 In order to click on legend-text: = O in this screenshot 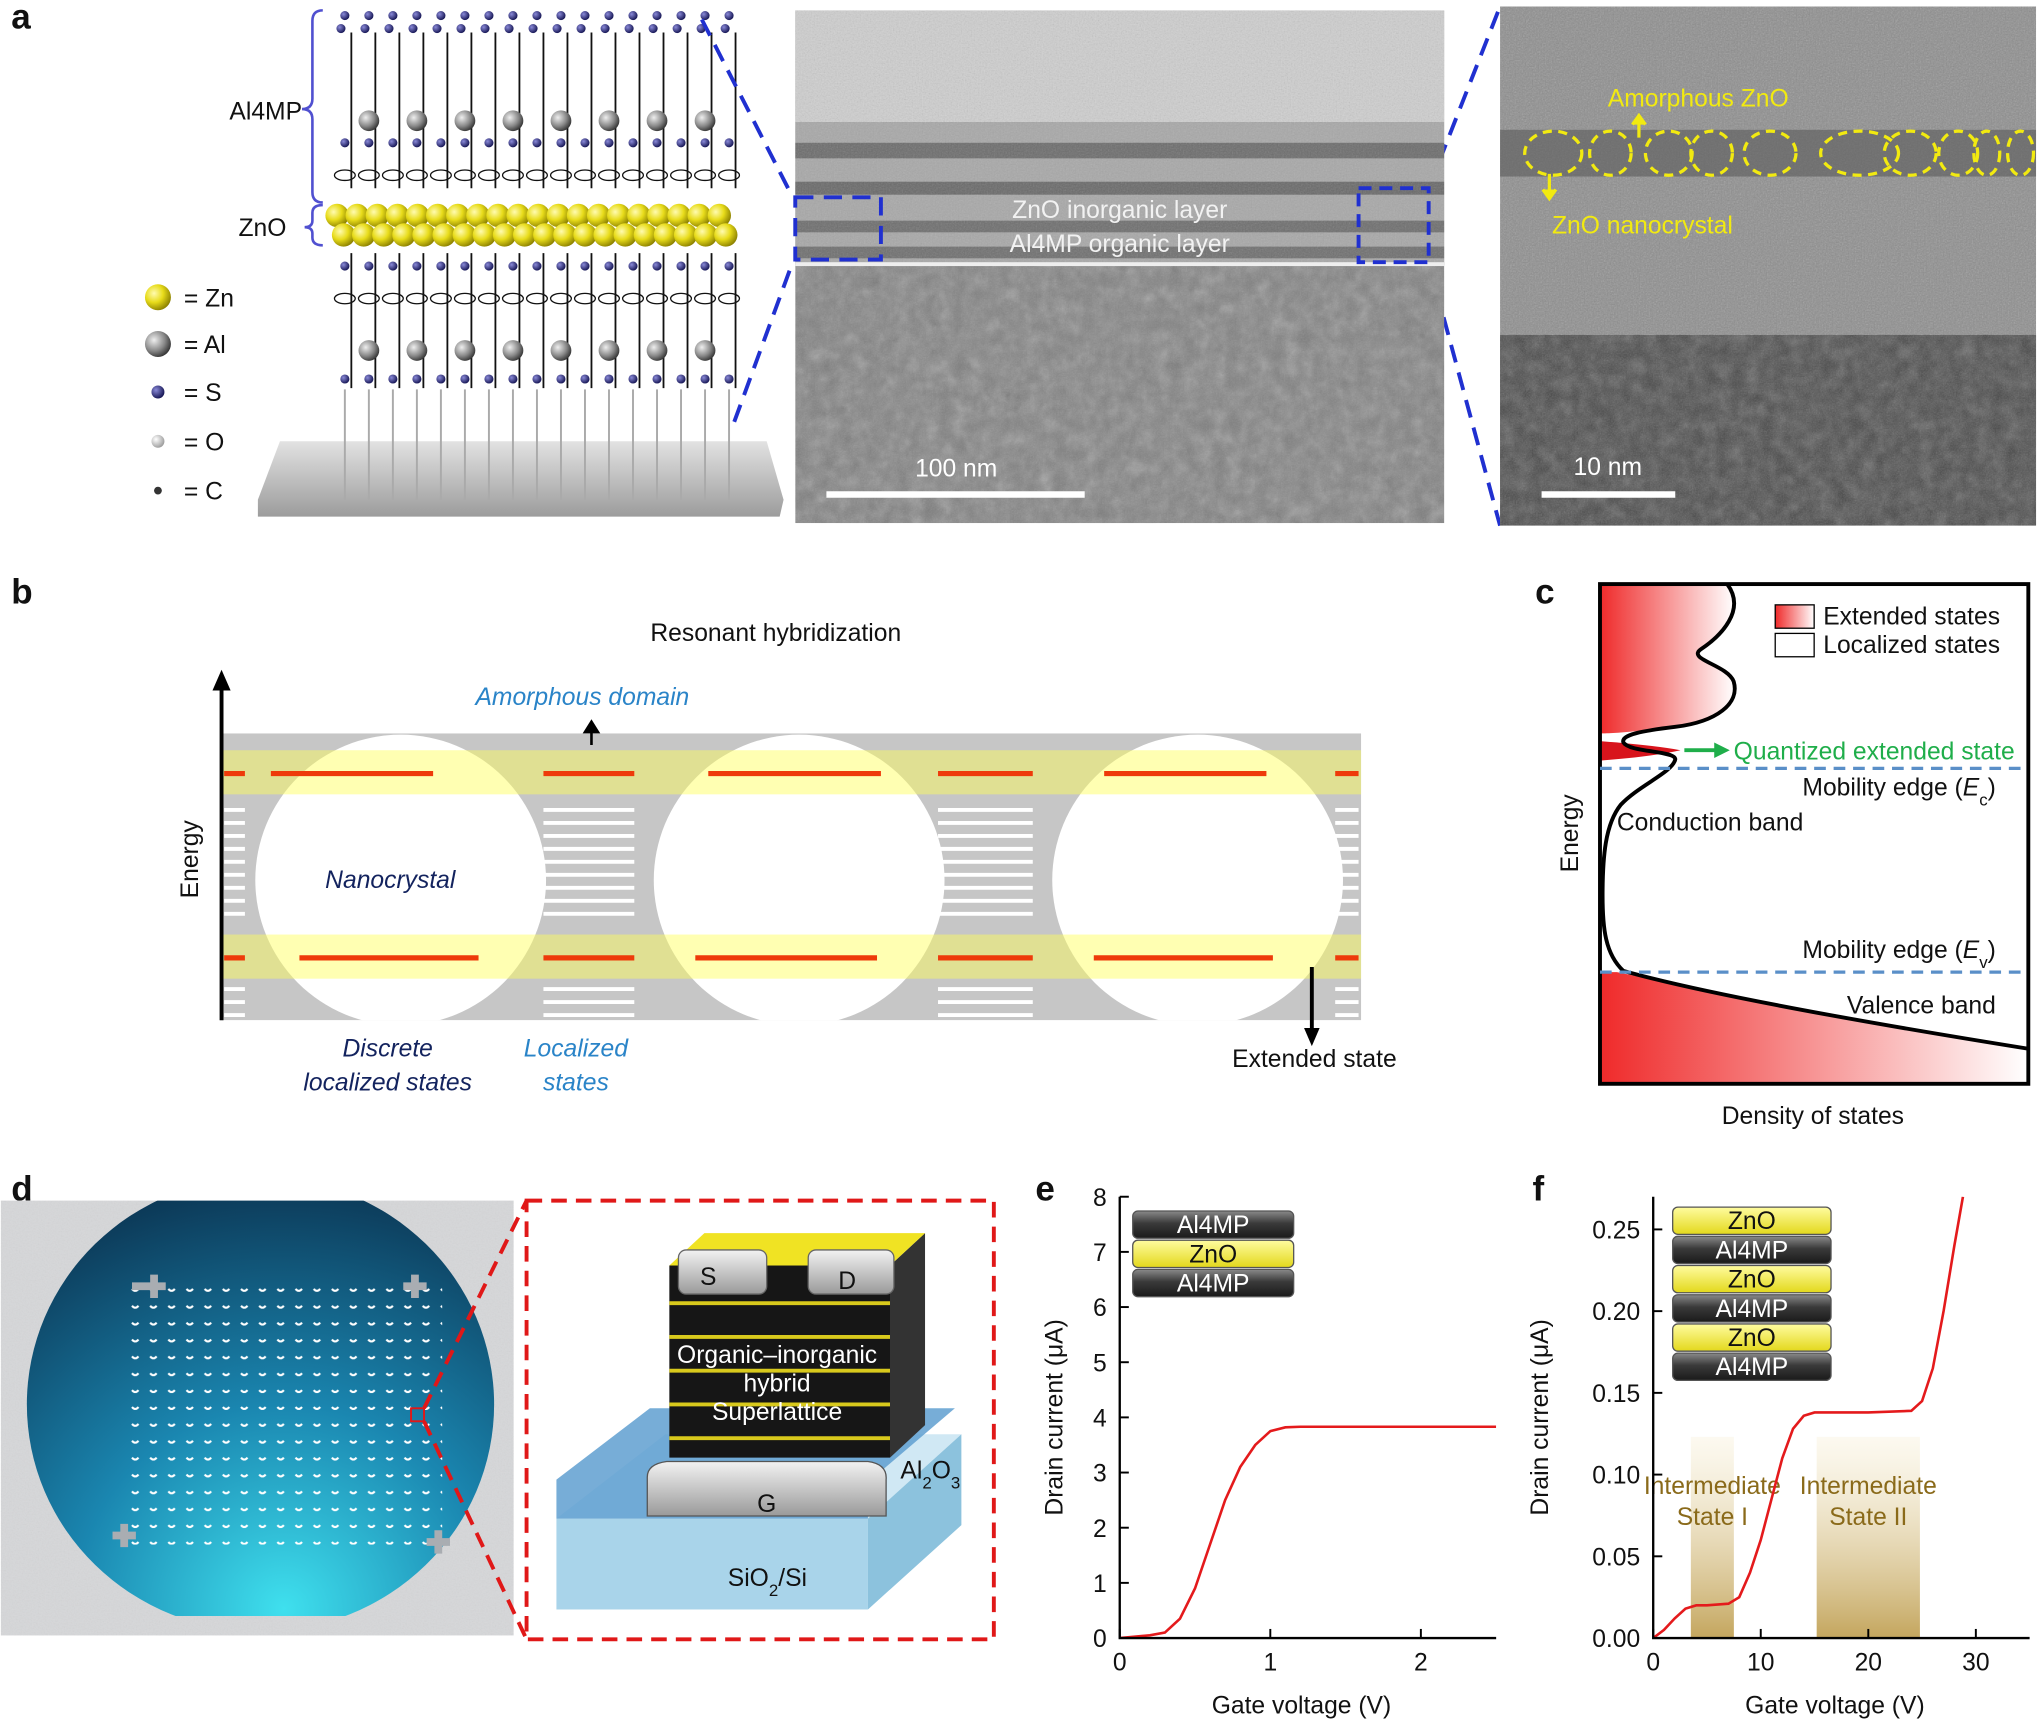, I will do `click(204, 442)`.